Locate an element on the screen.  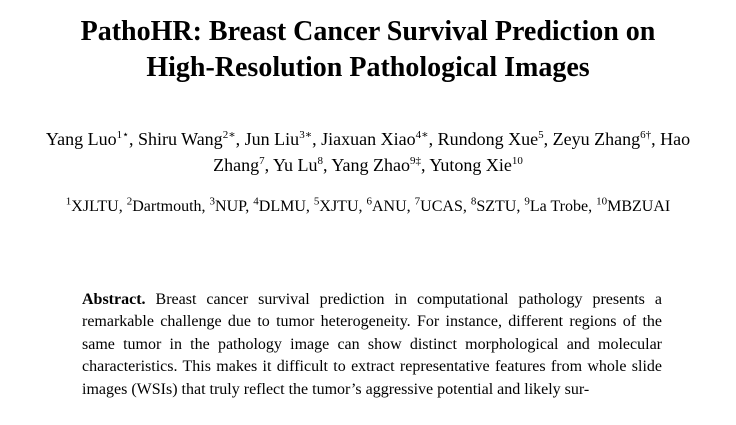
affiliation-name: La Trobe is located at coordinates (559, 206).